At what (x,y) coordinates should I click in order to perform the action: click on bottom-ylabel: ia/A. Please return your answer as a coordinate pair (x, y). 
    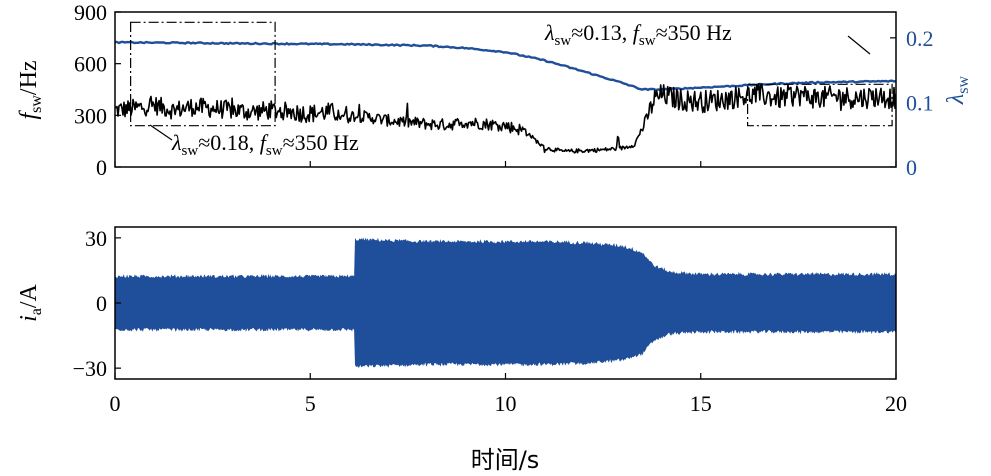
    Looking at the image, I should click on (30, 302).